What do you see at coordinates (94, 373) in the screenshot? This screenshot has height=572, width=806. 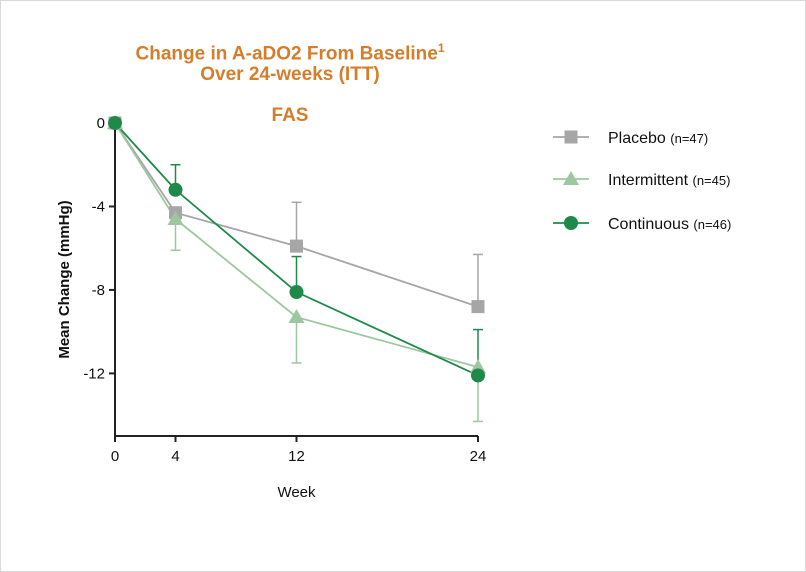 I see `y-tick-label: -12` at bounding box center [94, 373].